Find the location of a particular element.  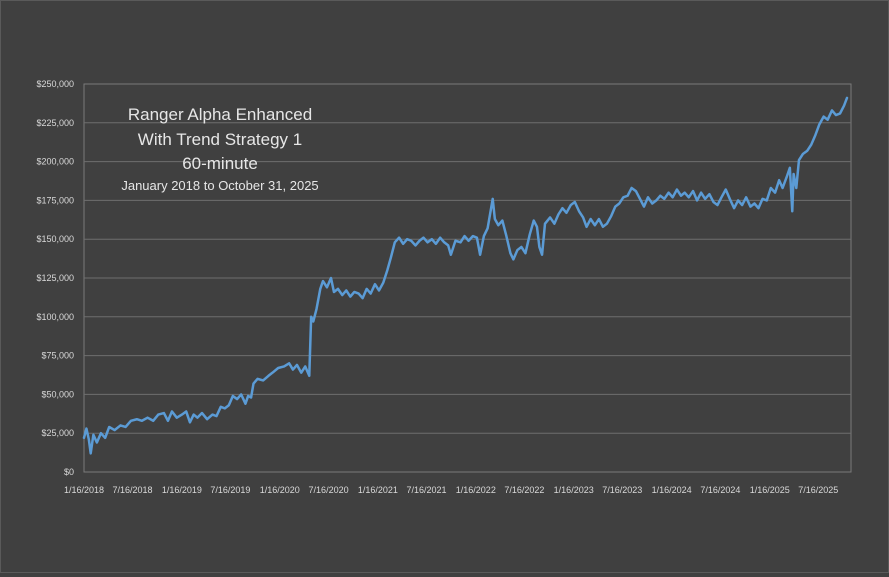

y-tick-label: $75,000 is located at coordinates (57, 356).